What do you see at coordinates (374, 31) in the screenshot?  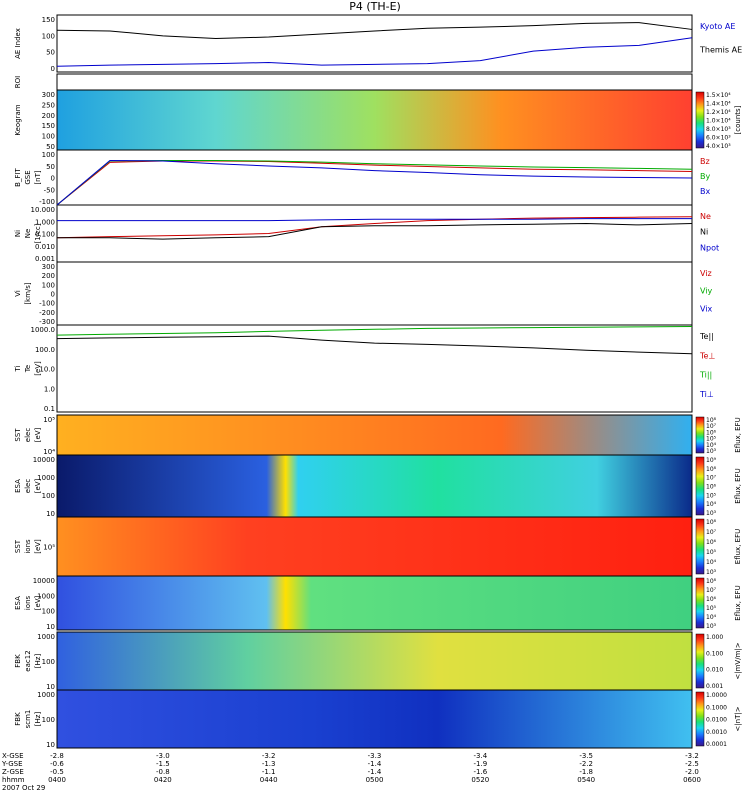 I see `series-themisae` at bounding box center [374, 31].